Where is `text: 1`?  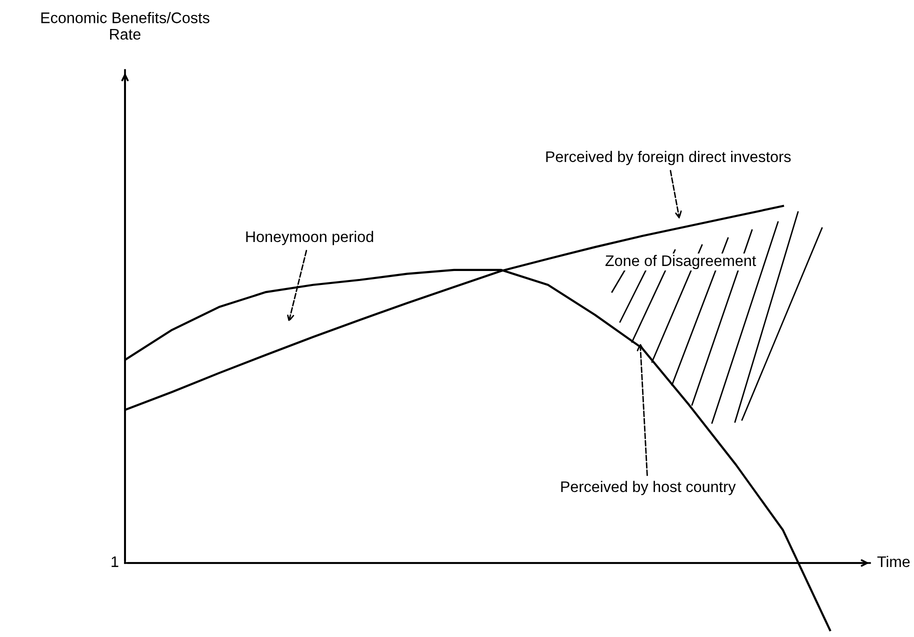 text: 1 is located at coordinates (115, 561).